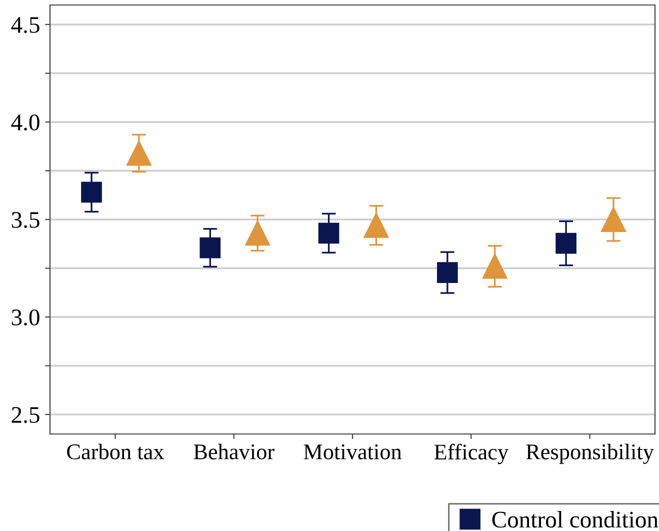 The height and width of the screenshot is (531, 659). I want to click on x-tick-label: Behavior, so click(234, 452).